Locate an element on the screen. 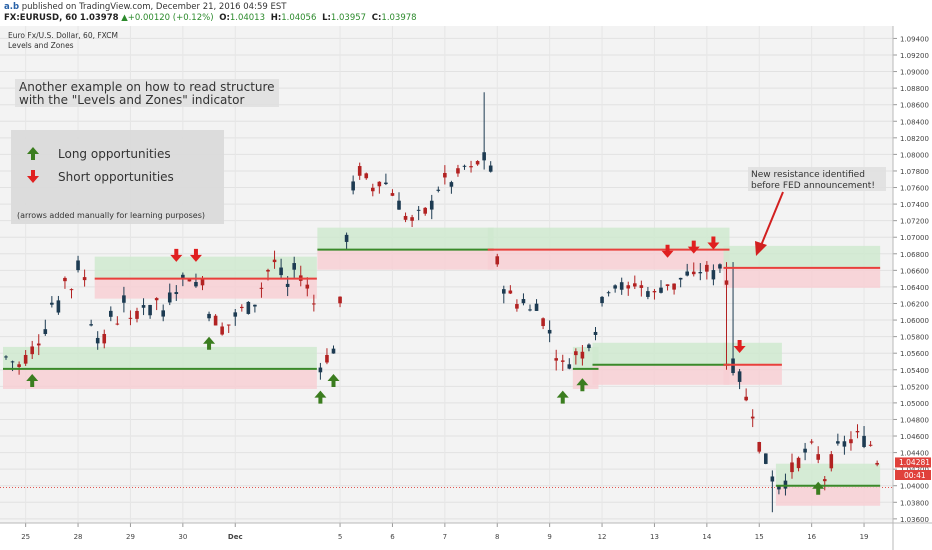 This screenshot has width=932, height=550. price-tick-label: 1.04800 is located at coordinates (914, 420).